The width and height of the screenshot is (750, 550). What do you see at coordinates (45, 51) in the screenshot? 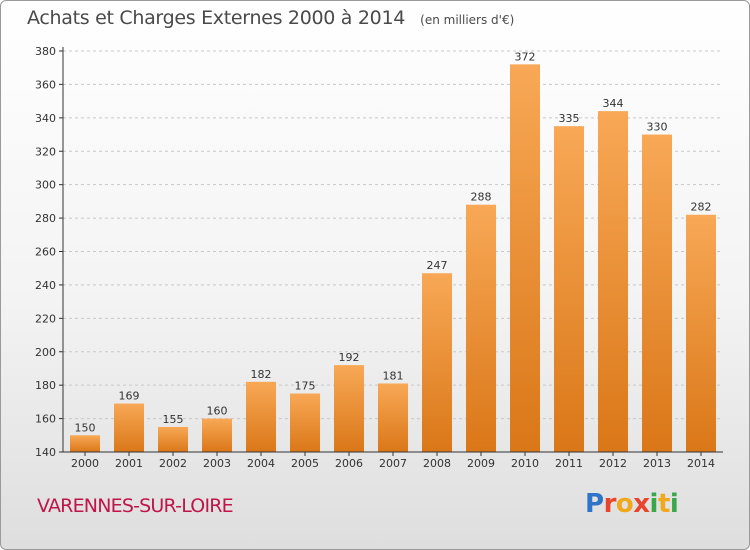
I see `y-tick-label: 380` at bounding box center [45, 51].